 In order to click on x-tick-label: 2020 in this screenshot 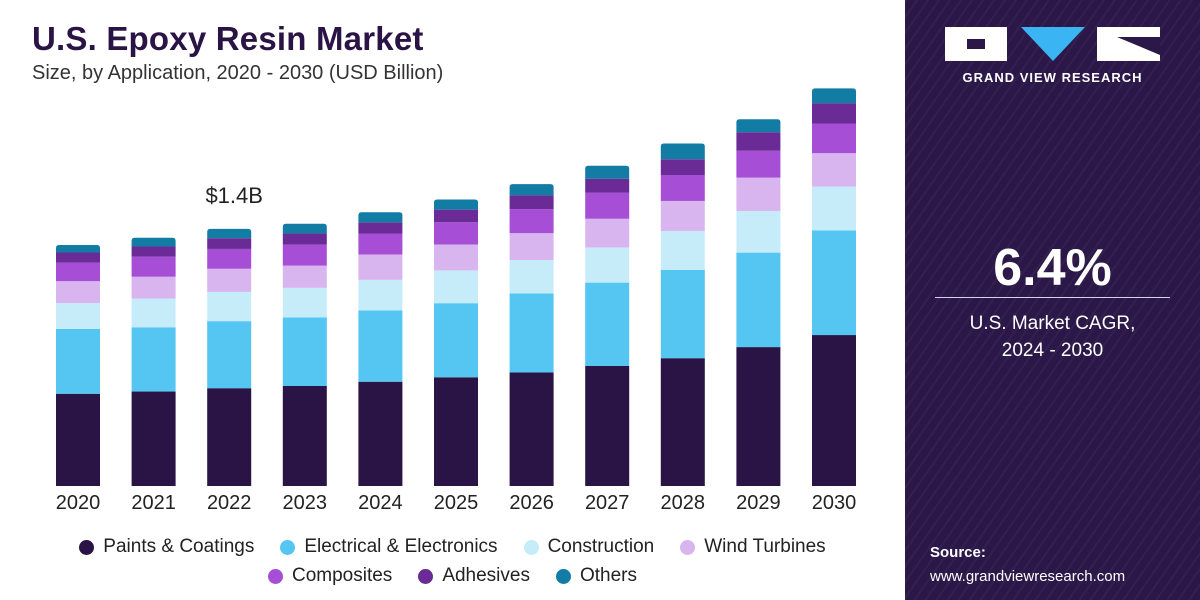, I will do `click(78, 503)`.